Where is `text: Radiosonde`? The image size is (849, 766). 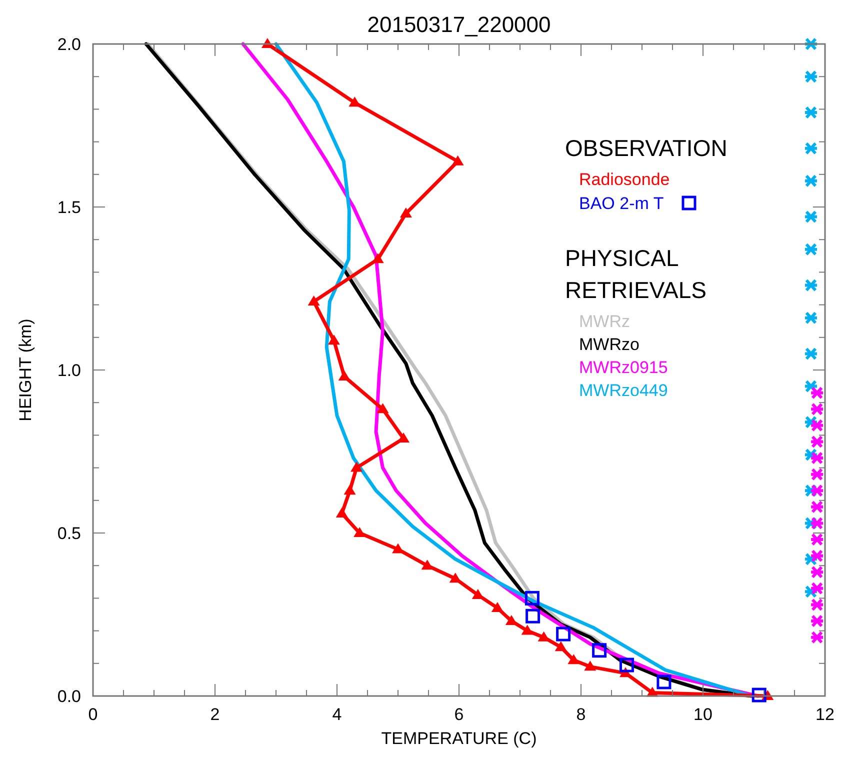 text: Radiosonde is located at coordinates (624, 179).